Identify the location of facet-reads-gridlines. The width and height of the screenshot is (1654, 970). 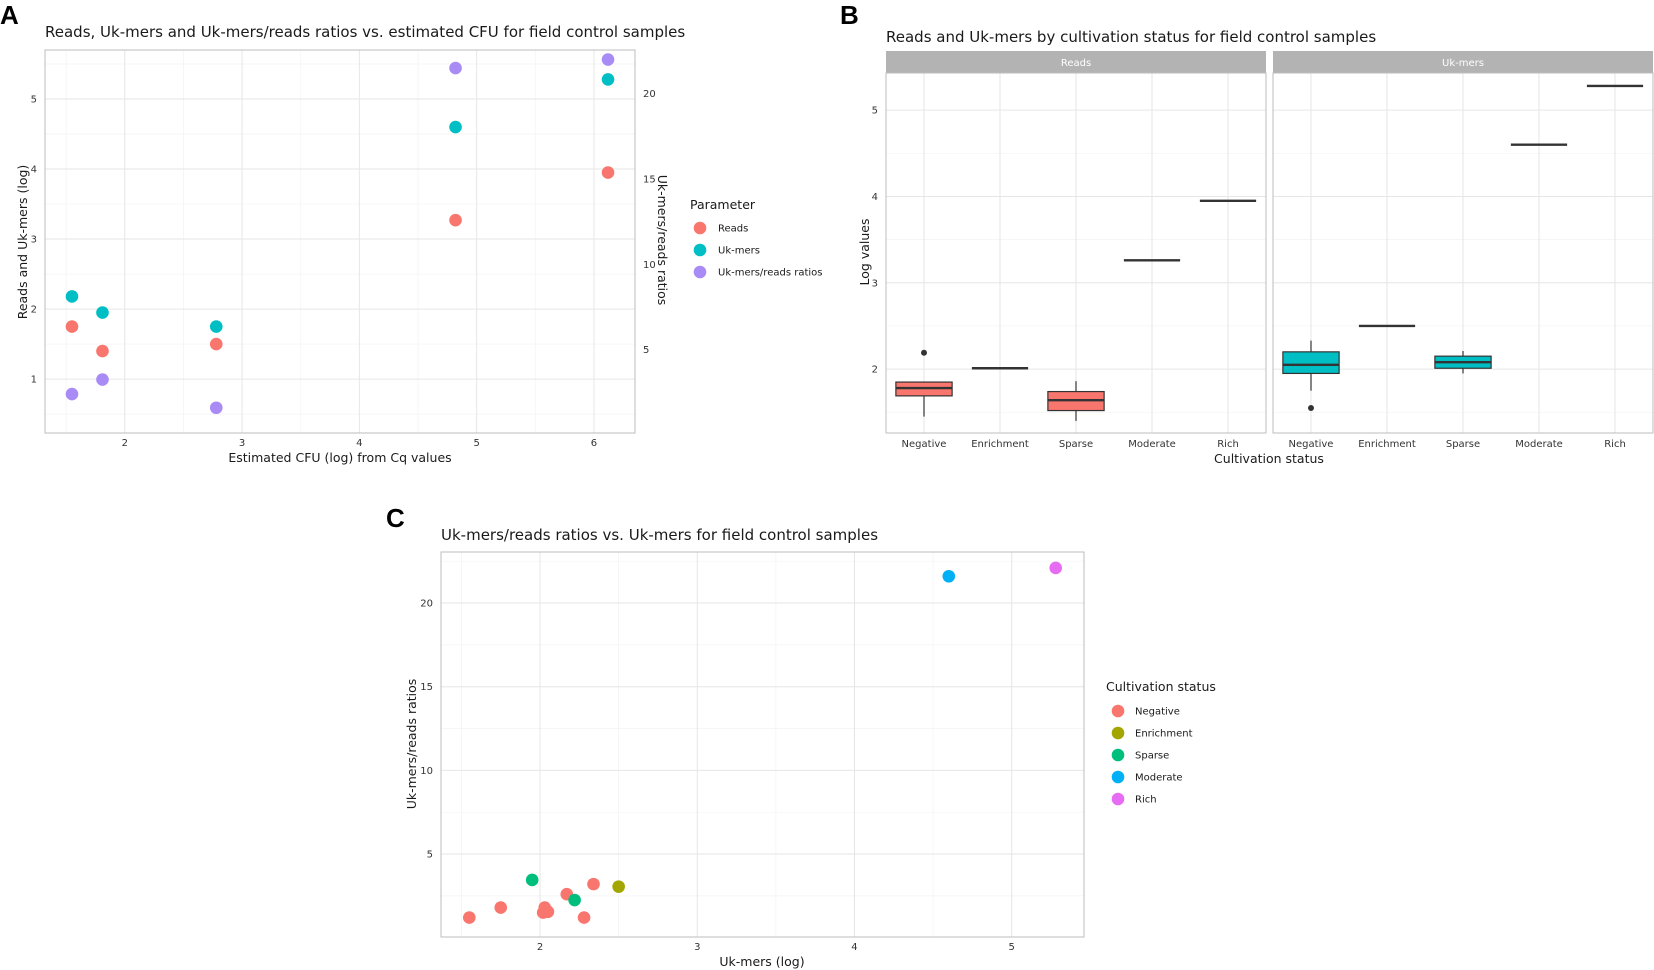
(1076, 253).